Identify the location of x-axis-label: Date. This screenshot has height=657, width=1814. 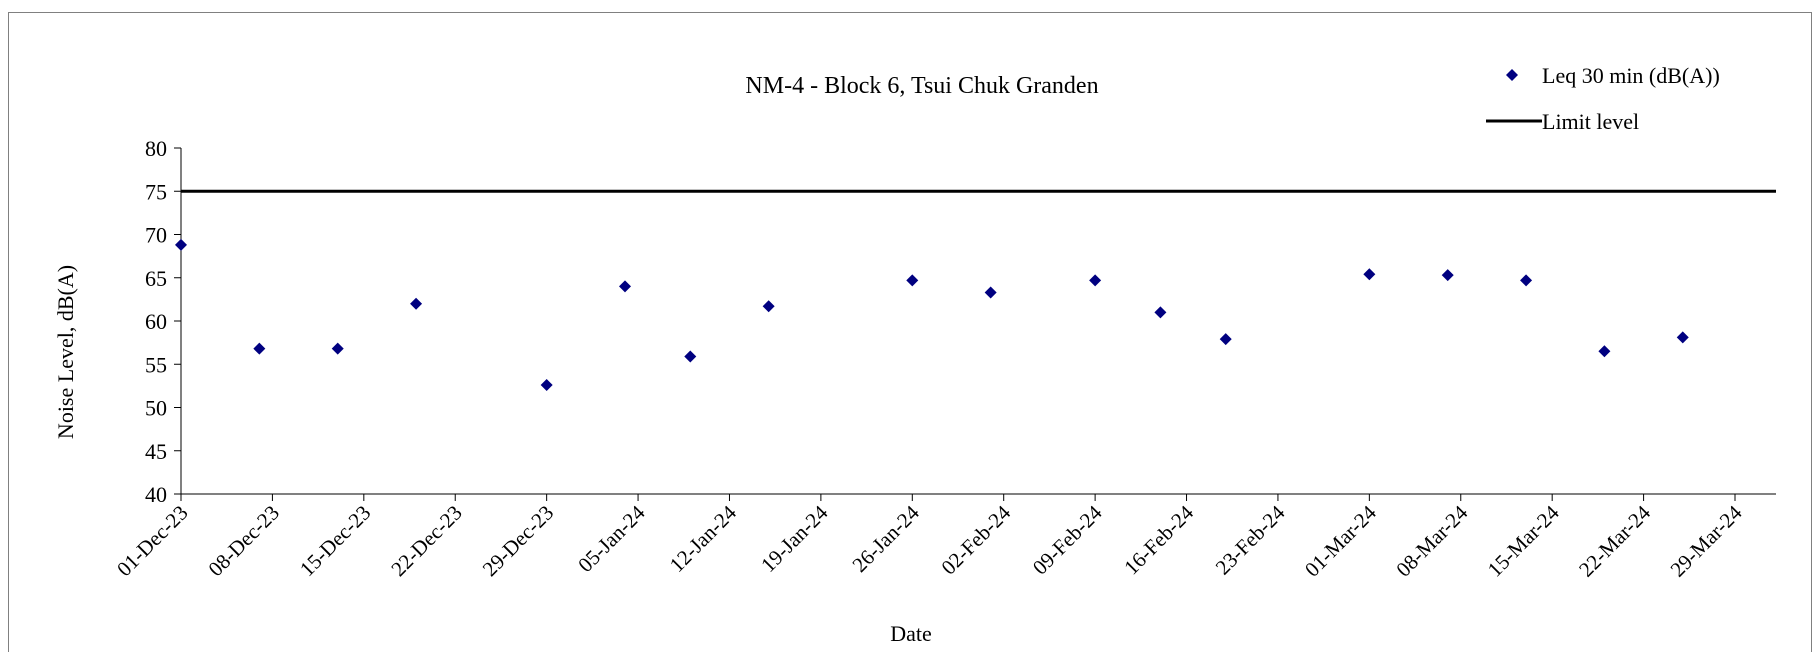
(911, 633).